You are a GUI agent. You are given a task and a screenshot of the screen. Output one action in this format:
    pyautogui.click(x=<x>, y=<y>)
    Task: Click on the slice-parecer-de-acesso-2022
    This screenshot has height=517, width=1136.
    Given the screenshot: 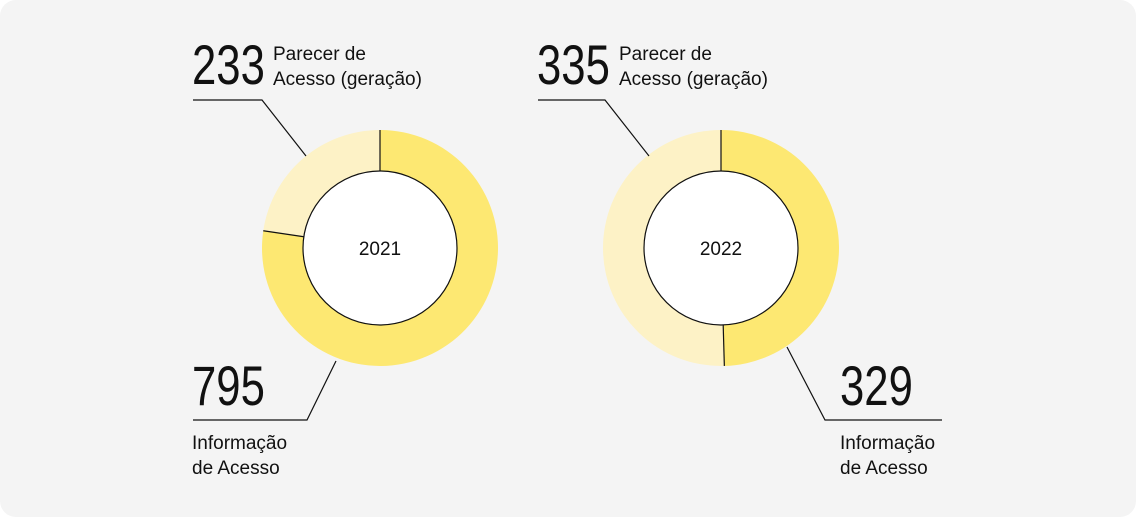 What is the action you would take?
    pyautogui.click(x=663, y=248)
    